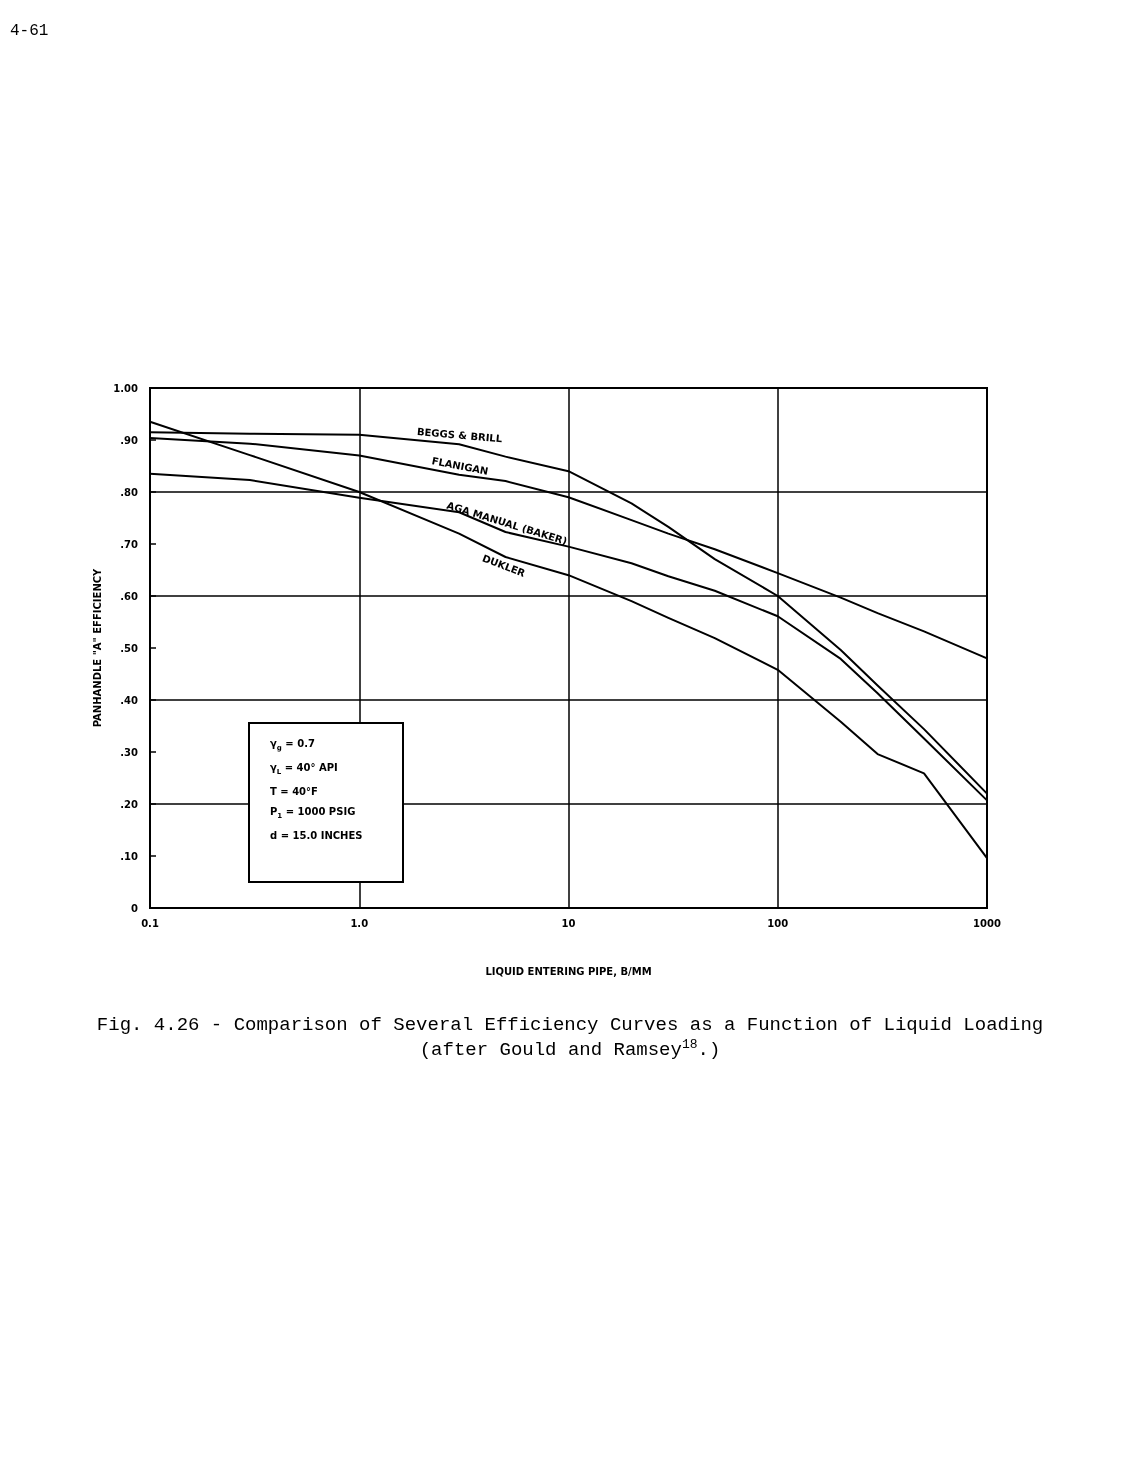  What do you see at coordinates (313, 813) in the screenshot?
I see `annotation: P$_{1}$ = 1000 PSIG` at bounding box center [313, 813].